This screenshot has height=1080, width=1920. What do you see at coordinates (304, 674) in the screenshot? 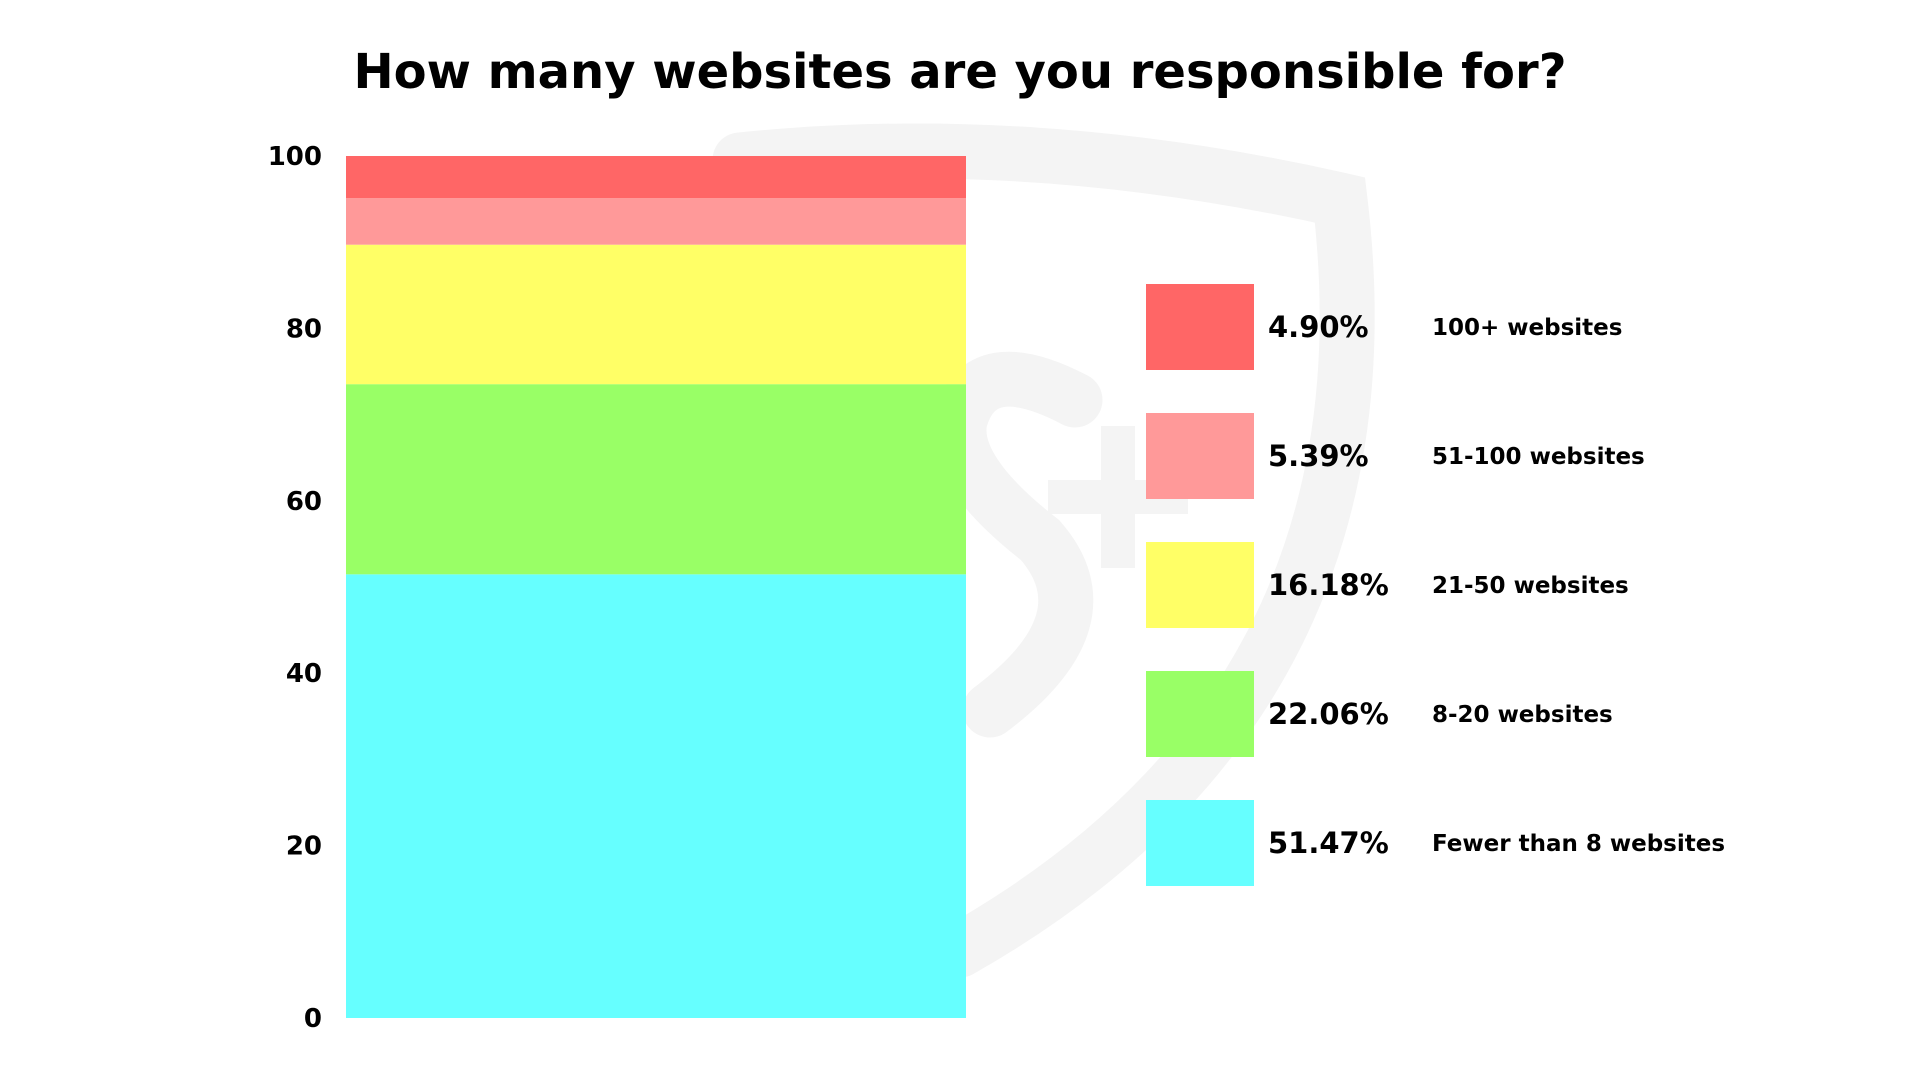
I see `y-tick-label: 40` at bounding box center [304, 674].